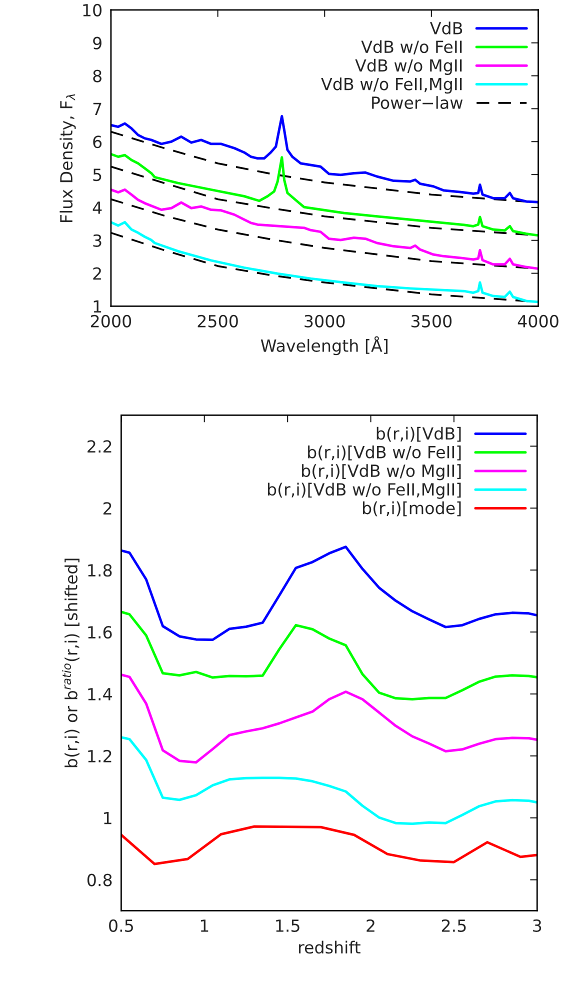  I want to click on y-tick-label: 8, so click(97, 76).